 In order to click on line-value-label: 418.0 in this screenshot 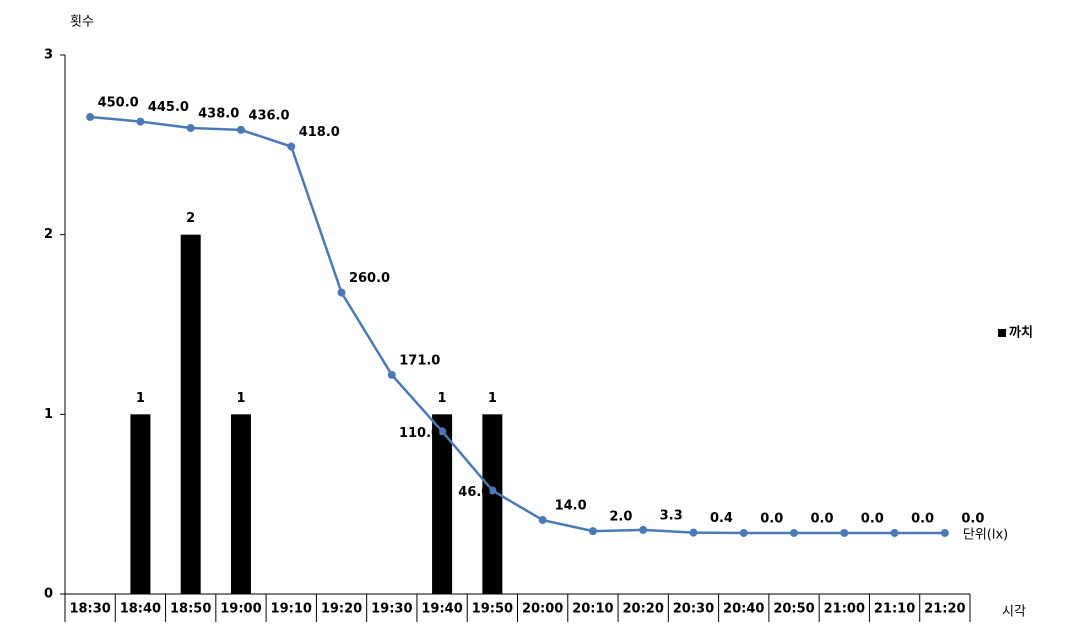, I will do `click(319, 132)`.